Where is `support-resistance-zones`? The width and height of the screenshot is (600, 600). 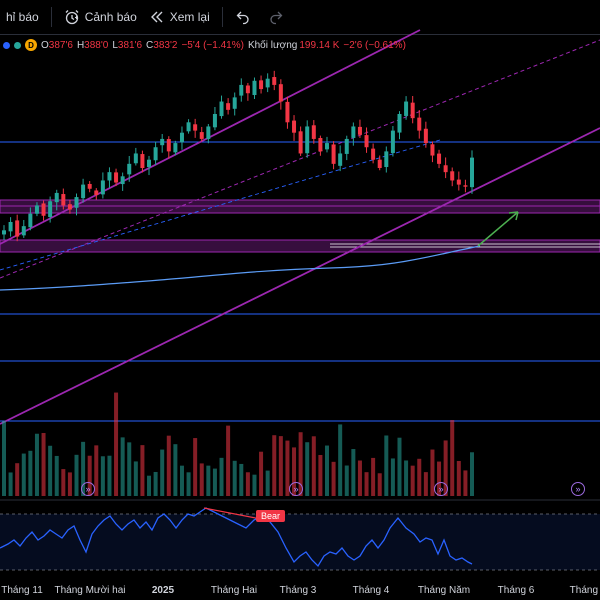 support-resistance-zones is located at coordinates (300, 226).